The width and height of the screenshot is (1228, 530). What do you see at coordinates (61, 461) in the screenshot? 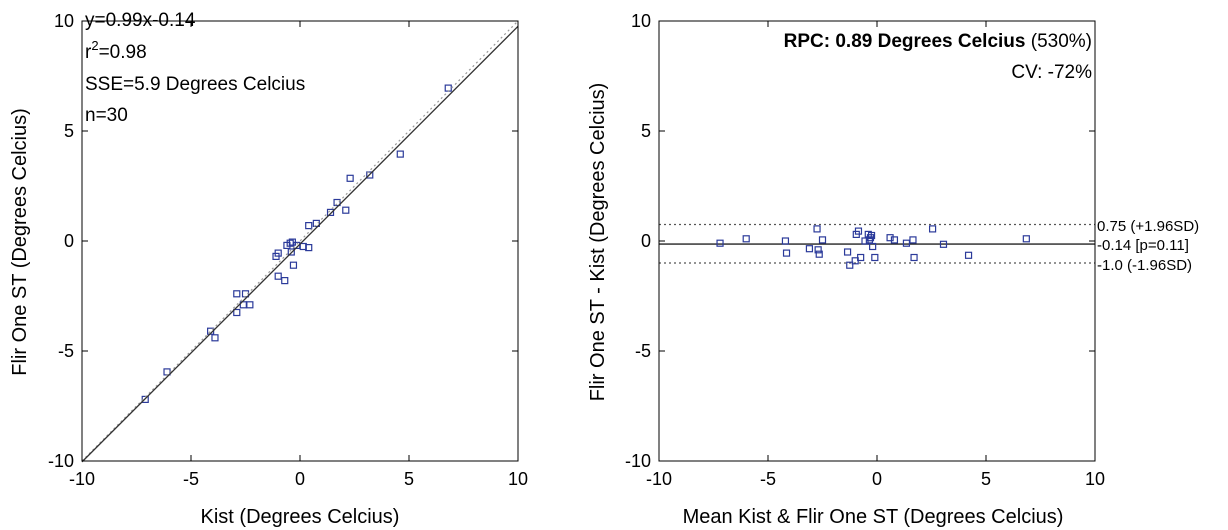
I see `regression-y-tick-label: -10` at bounding box center [61, 461].